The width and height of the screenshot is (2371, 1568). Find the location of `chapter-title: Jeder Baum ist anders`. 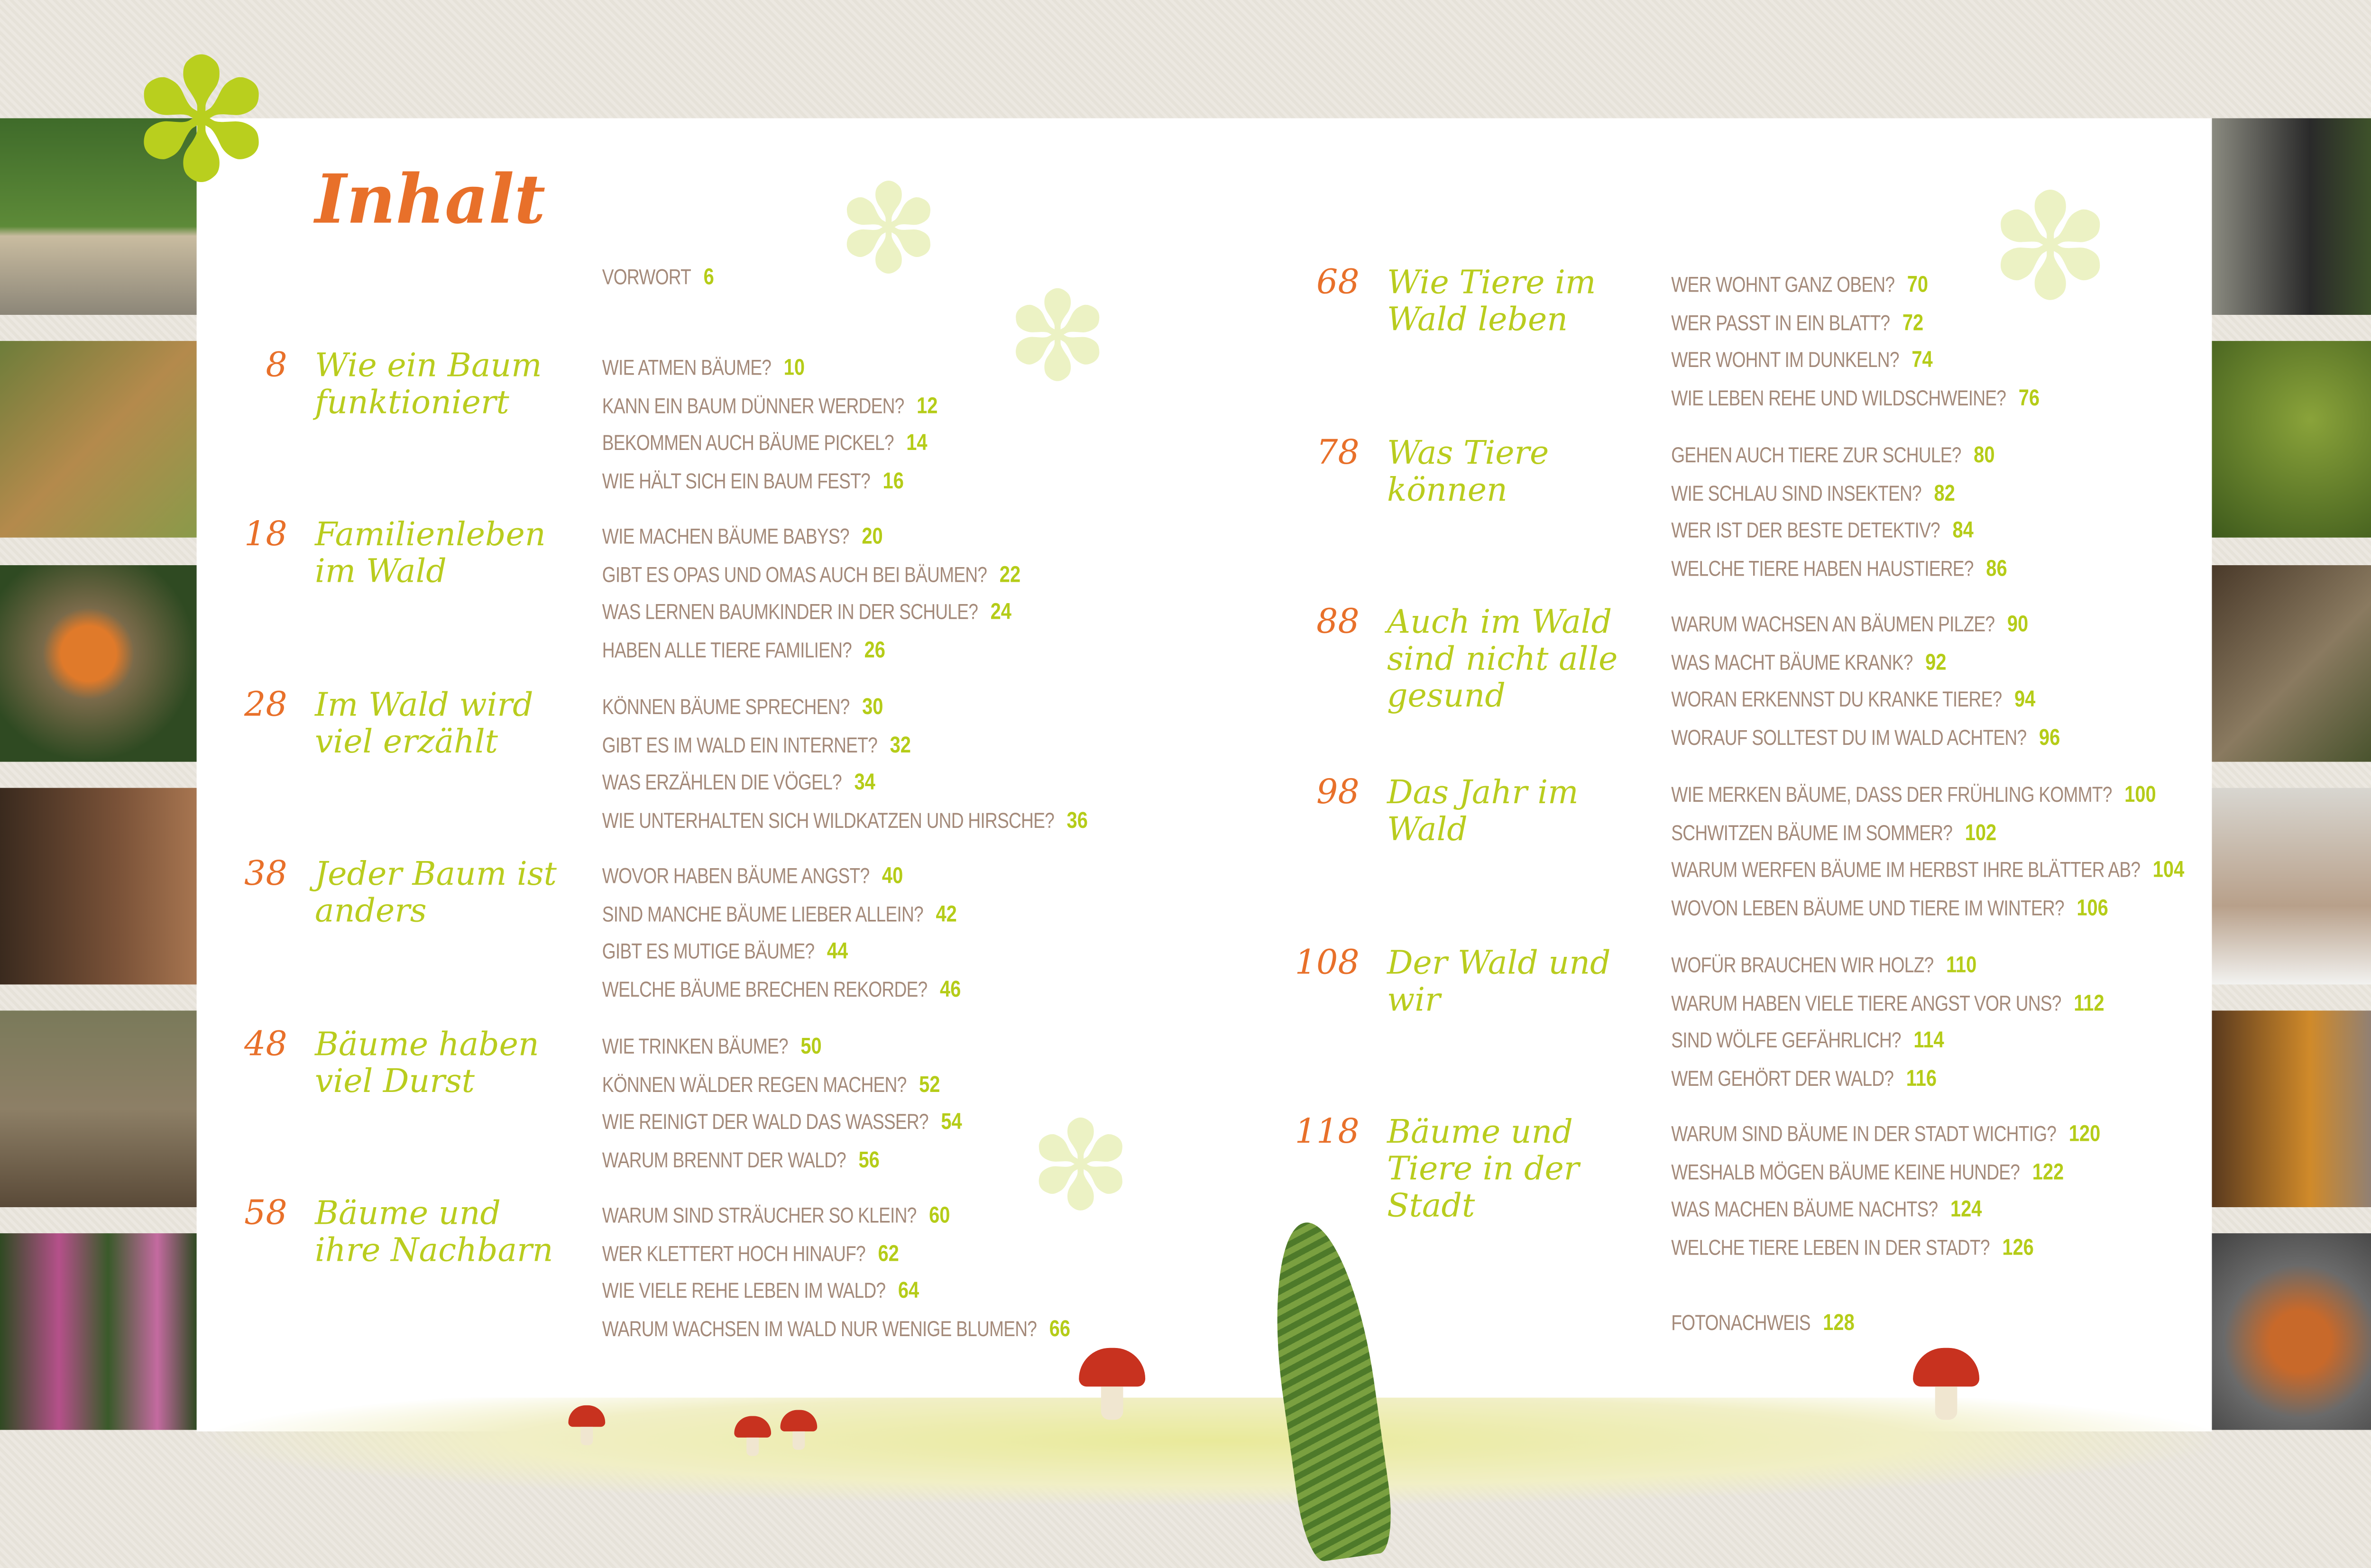

chapter-title: Jeder Baum ist anders is located at coordinates (436, 892).